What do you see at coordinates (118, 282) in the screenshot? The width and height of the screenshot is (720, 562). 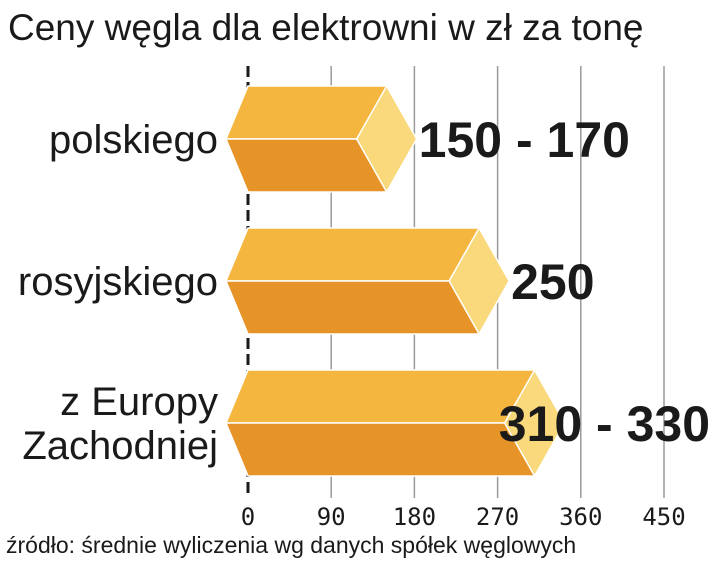 I see `category-label: rosyjskiego` at bounding box center [118, 282].